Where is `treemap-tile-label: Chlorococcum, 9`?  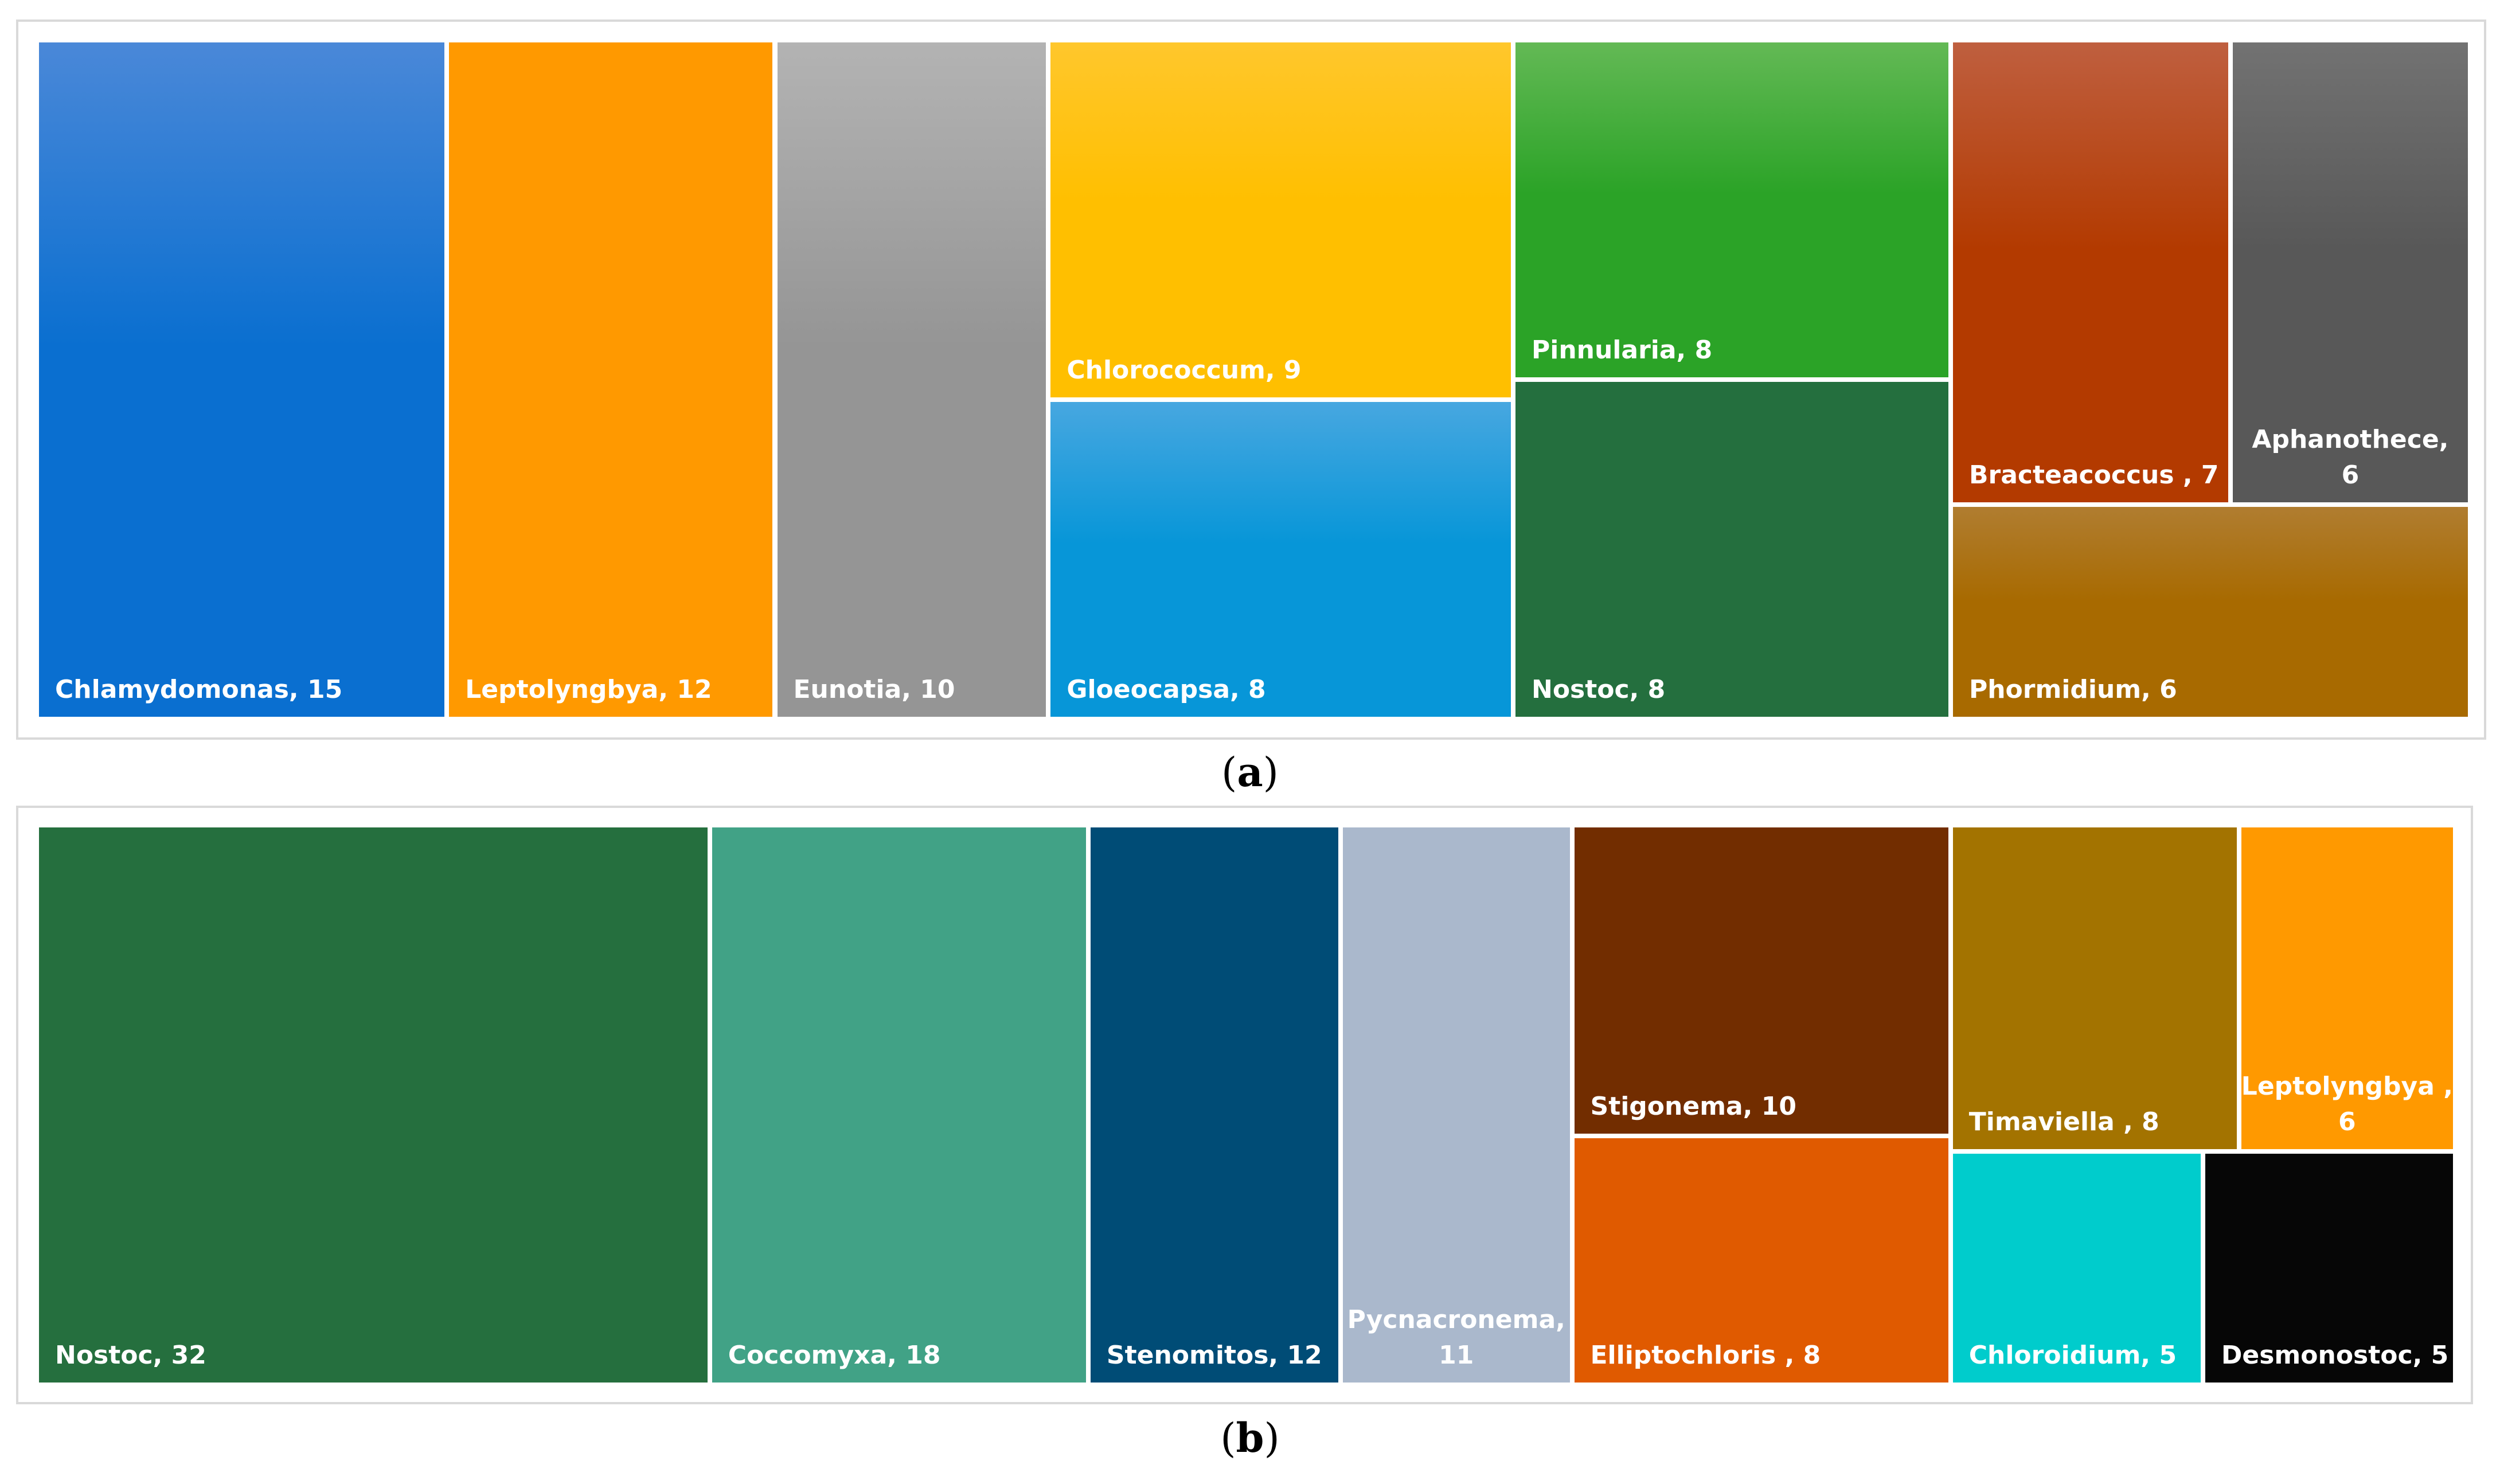 treemap-tile-label: Chlorococcum, 9 is located at coordinates (1184, 370).